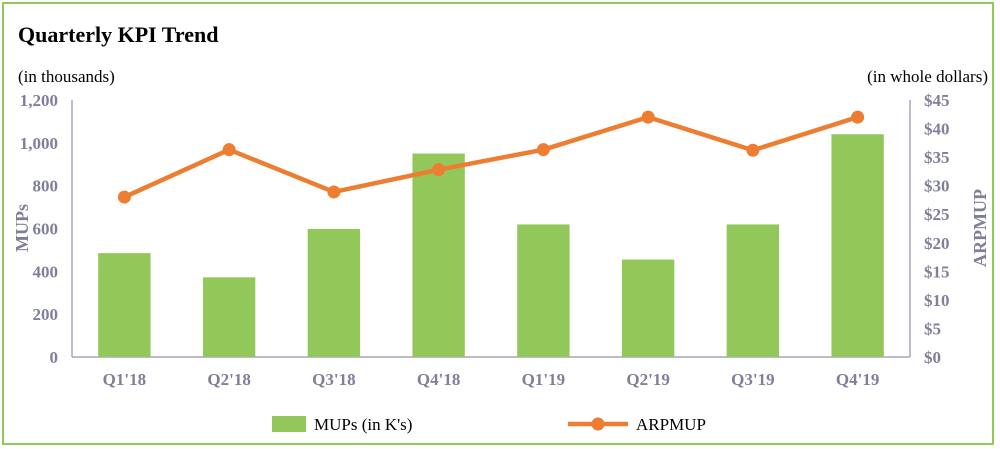 This screenshot has height=449, width=1000. Describe the element at coordinates (46, 186) in the screenshot. I see `y-tick-label: 800` at that location.